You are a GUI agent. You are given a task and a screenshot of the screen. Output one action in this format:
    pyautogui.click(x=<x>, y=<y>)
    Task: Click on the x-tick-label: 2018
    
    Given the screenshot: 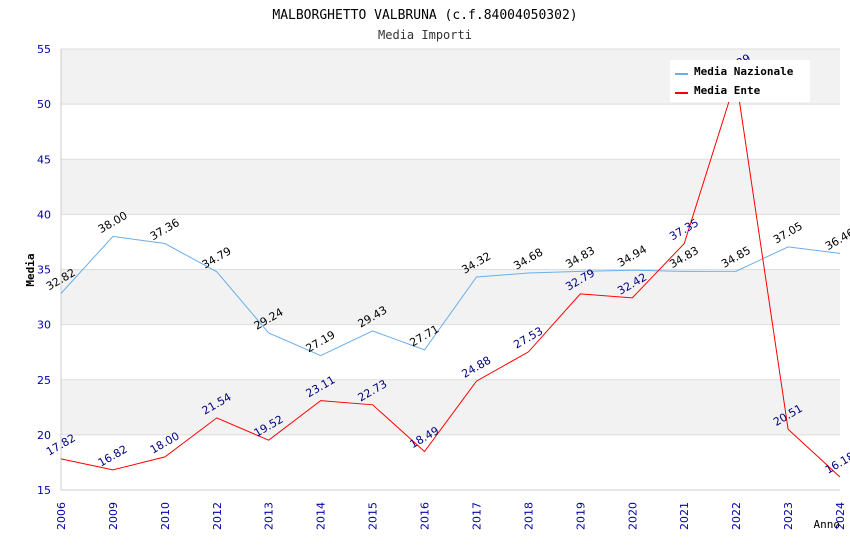 What is the action you would take?
    pyautogui.click(x=528, y=516)
    